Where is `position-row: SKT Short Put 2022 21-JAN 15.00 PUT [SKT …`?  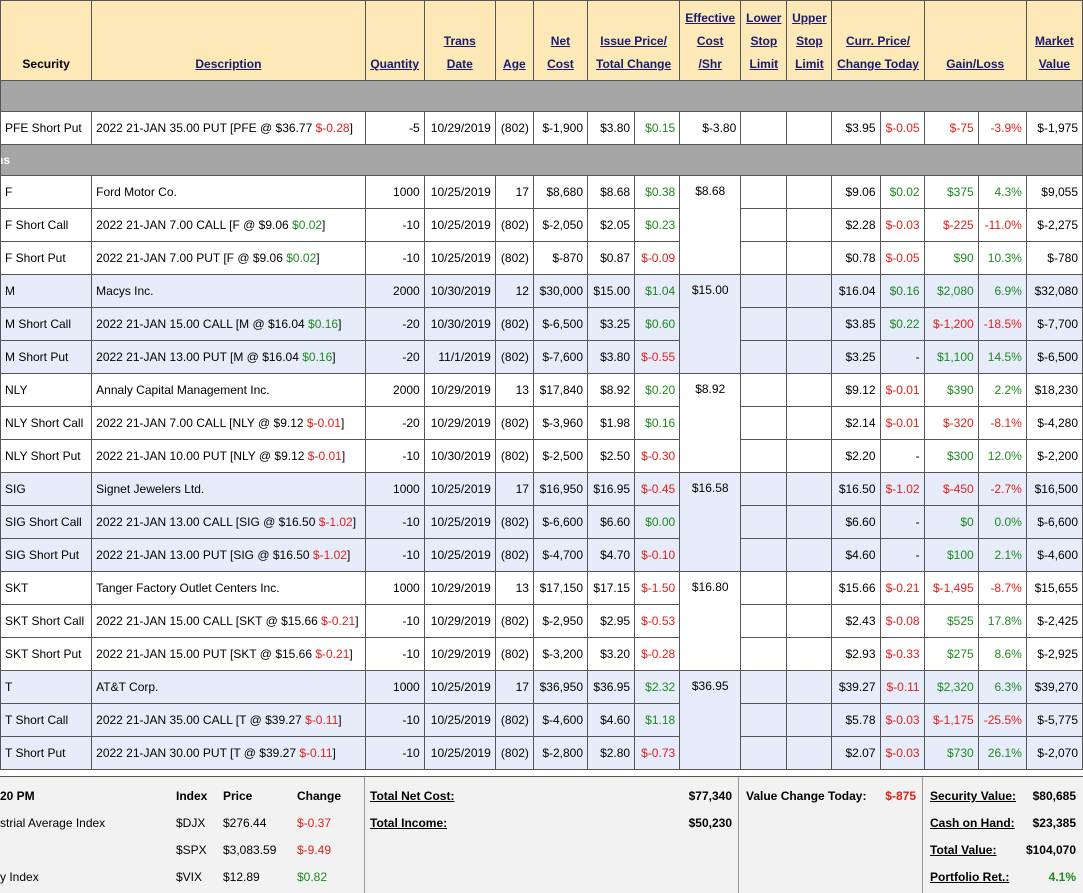 position-row: SKT Short Put 2022 21-JAN 15.00 PUT [SKT … is located at coordinates (541, 654).